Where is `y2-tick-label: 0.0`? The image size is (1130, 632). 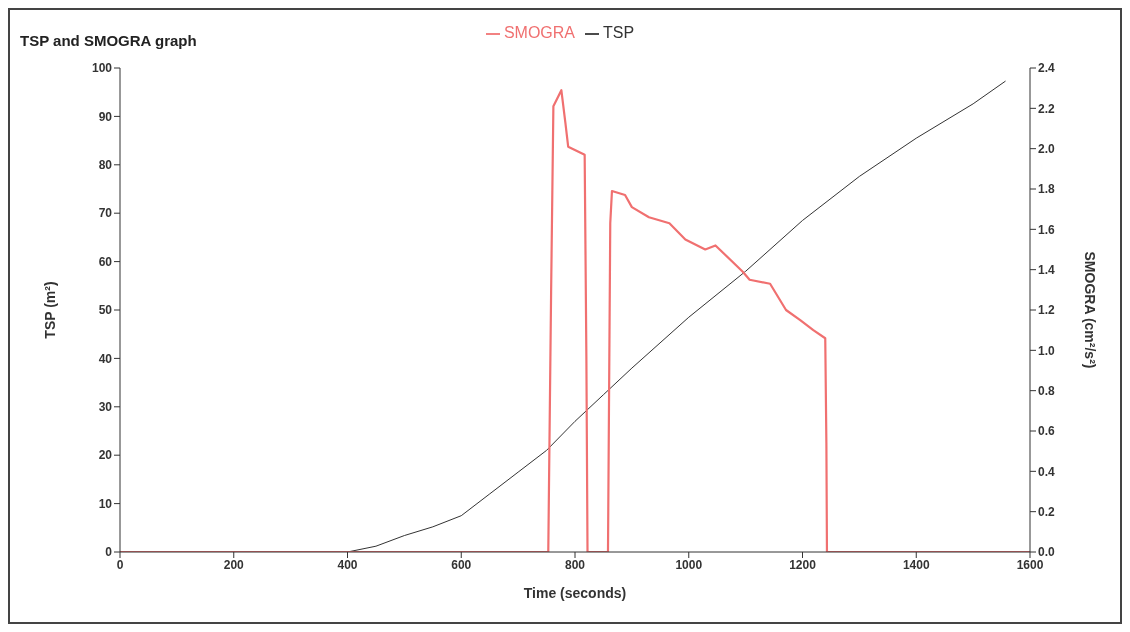
y2-tick-label: 0.0 is located at coordinates (1047, 552).